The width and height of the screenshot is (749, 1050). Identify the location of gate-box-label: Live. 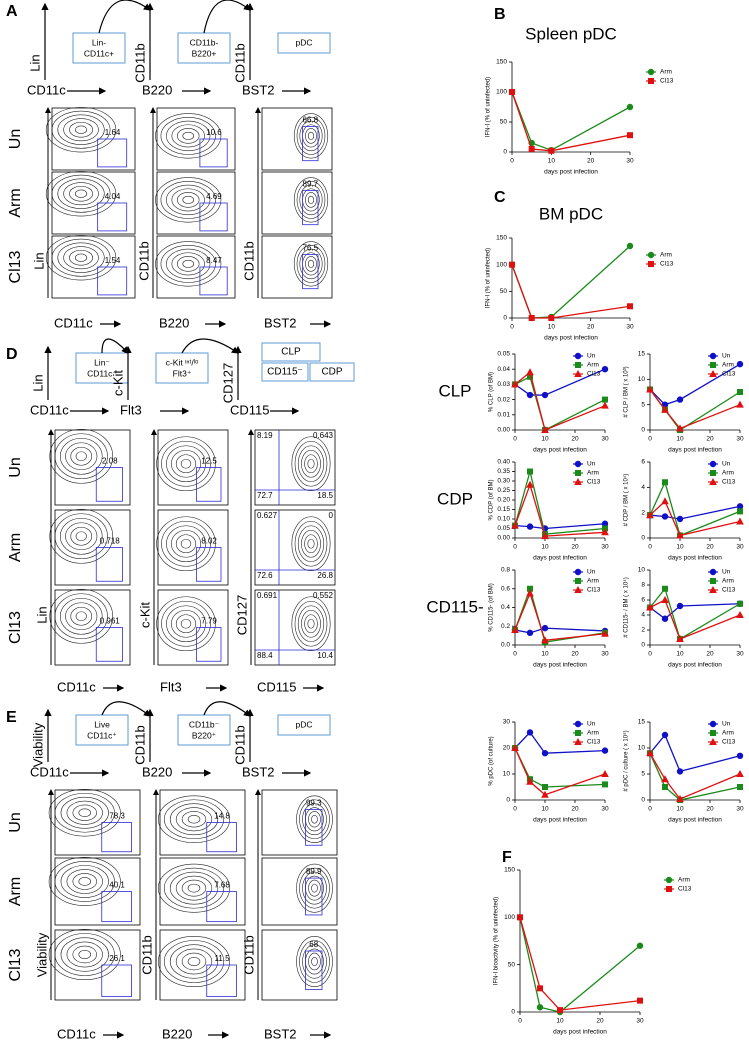
(102, 724).